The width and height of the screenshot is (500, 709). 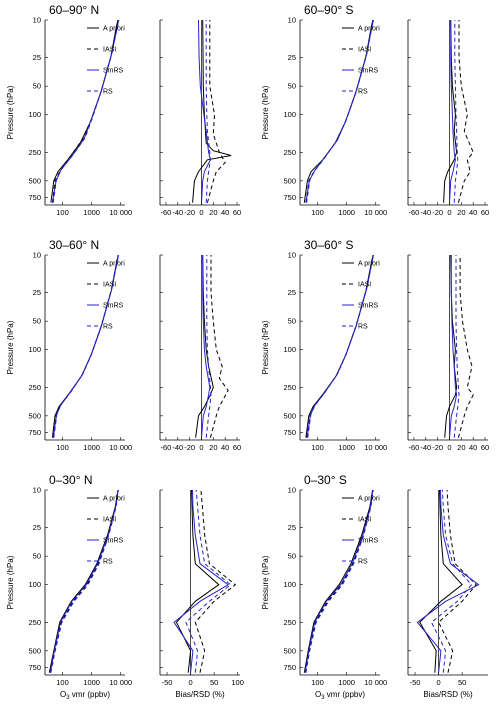 What do you see at coordinates (214, 682) in the screenshot?
I see `x-tick-label: 50` at bounding box center [214, 682].